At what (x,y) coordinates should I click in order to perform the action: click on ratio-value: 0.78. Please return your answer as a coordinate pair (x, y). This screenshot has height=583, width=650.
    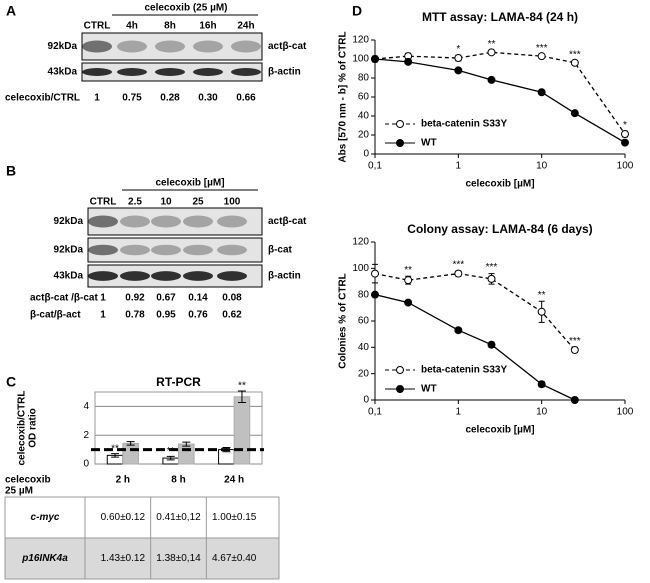
    Looking at the image, I should click on (135, 315).